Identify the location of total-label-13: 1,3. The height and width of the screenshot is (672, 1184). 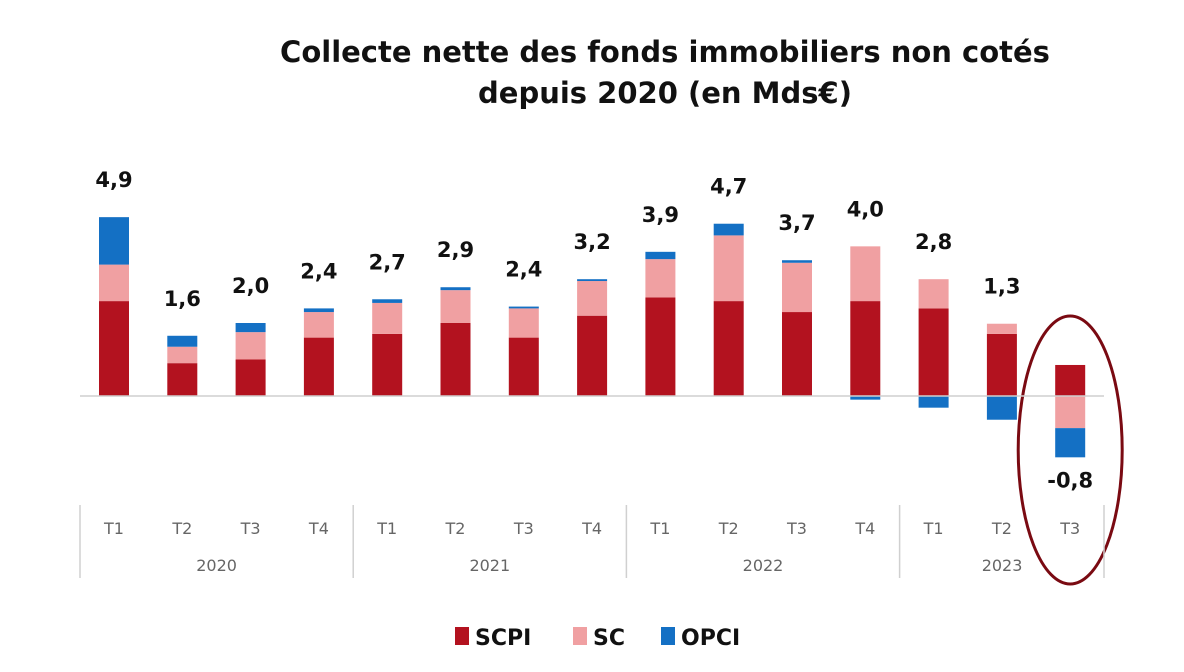
(1001, 287).